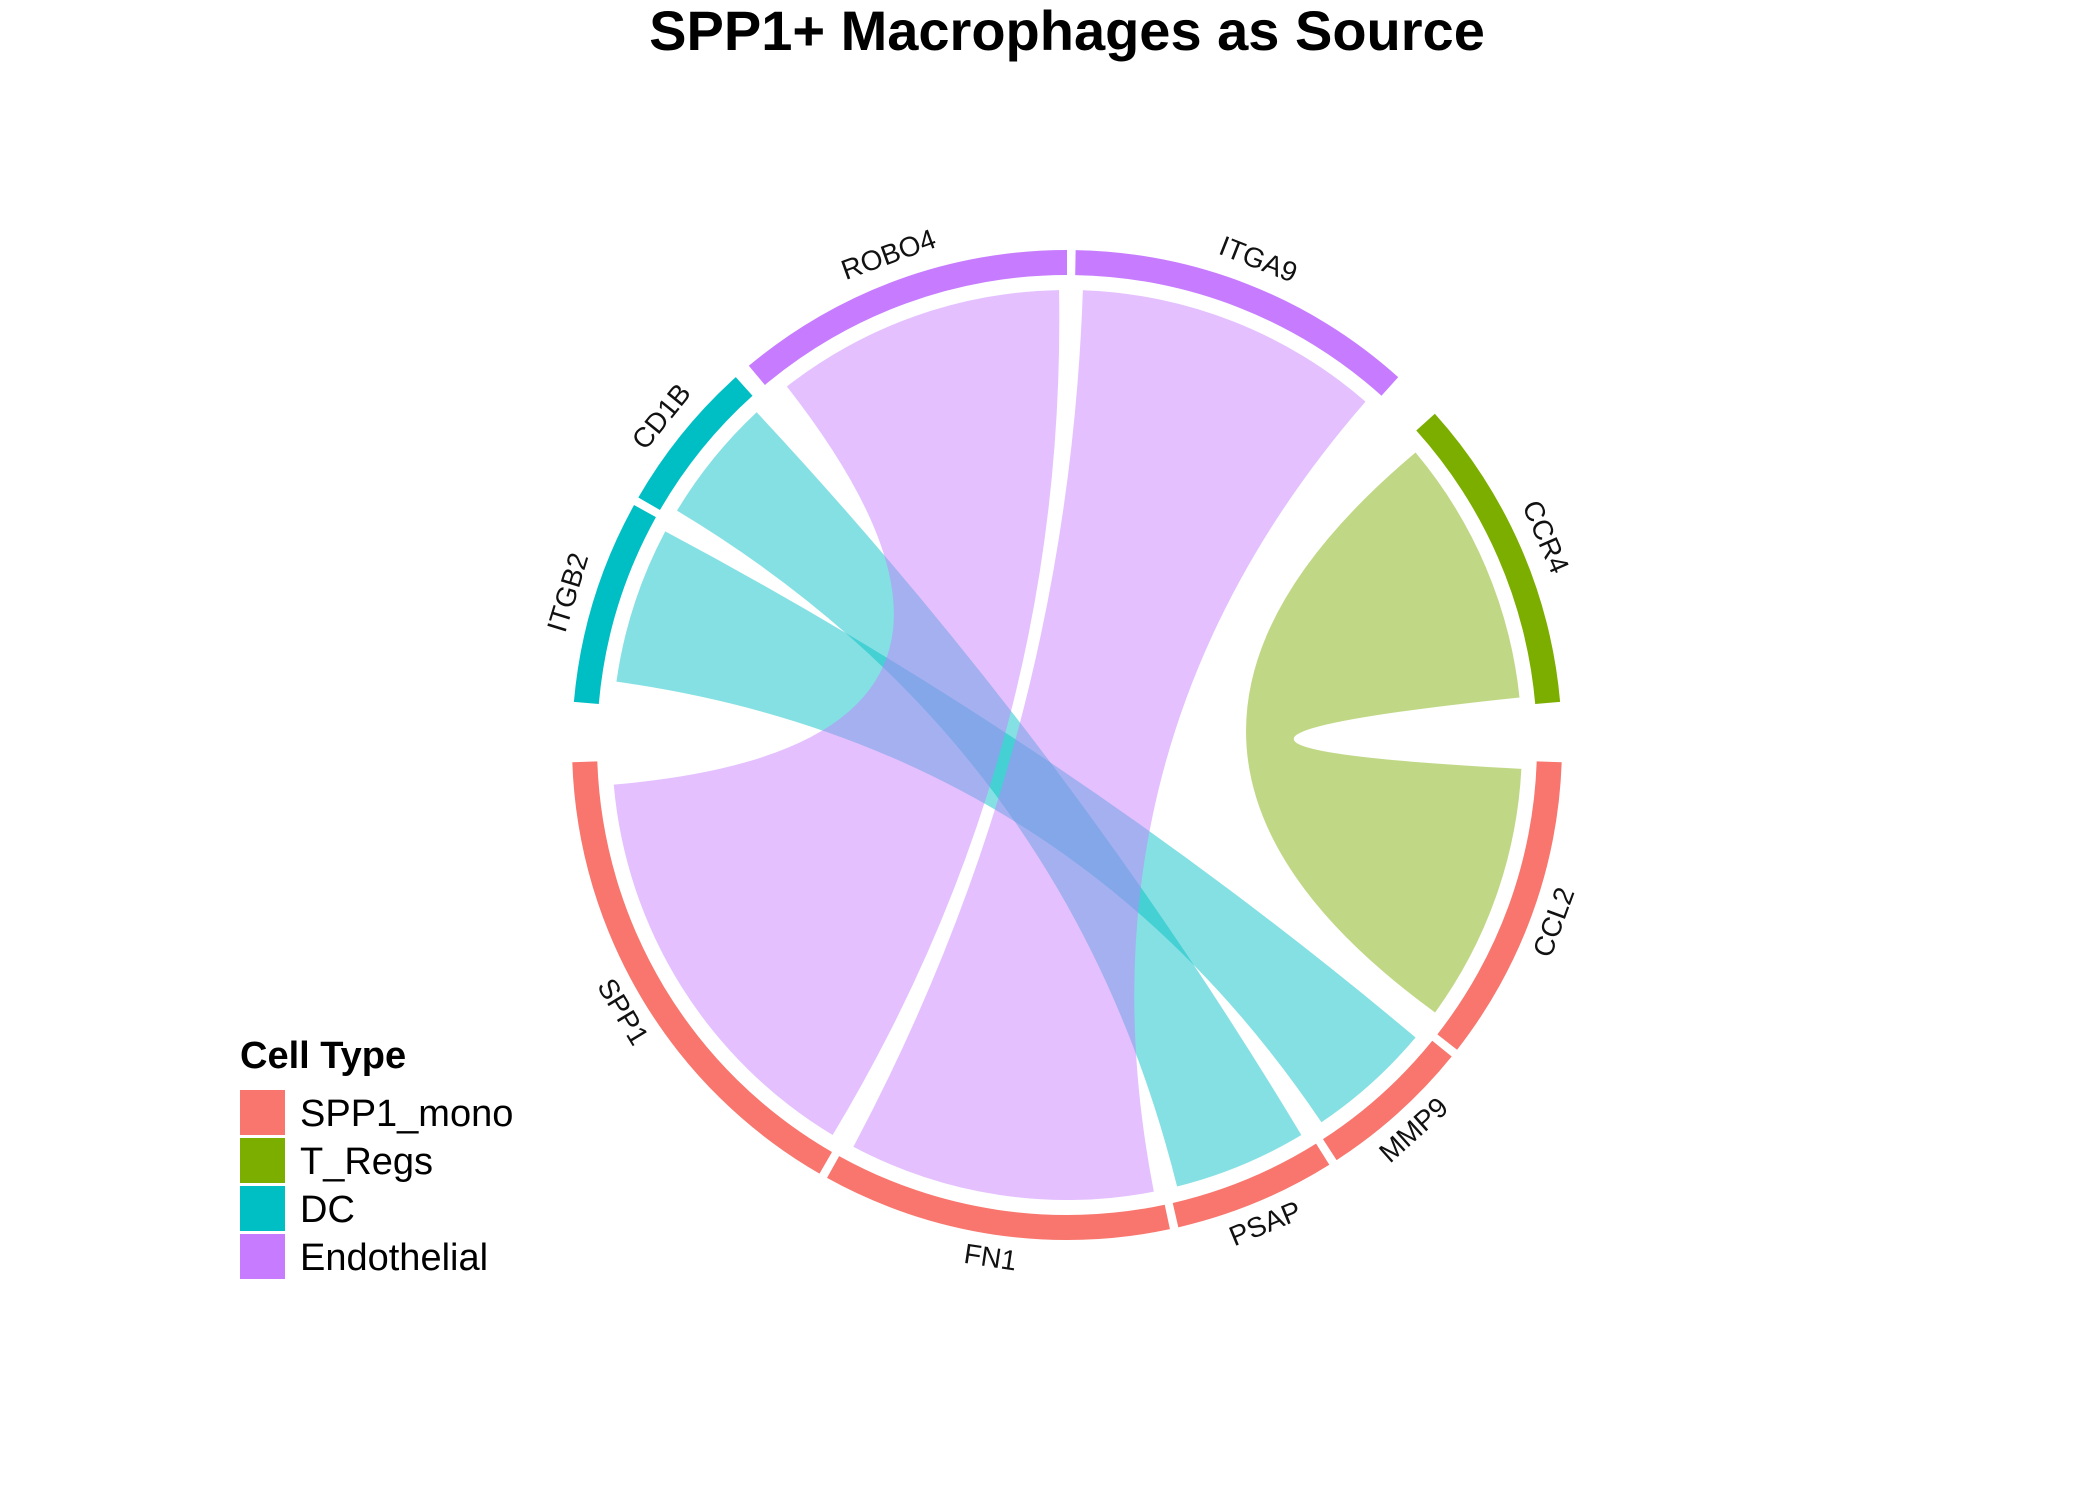 The width and height of the screenshot is (2100, 1500). Describe the element at coordinates (1067, 31) in the screenshot. I see `chart-title: SPP1+ Macrophages as Source` at that location.